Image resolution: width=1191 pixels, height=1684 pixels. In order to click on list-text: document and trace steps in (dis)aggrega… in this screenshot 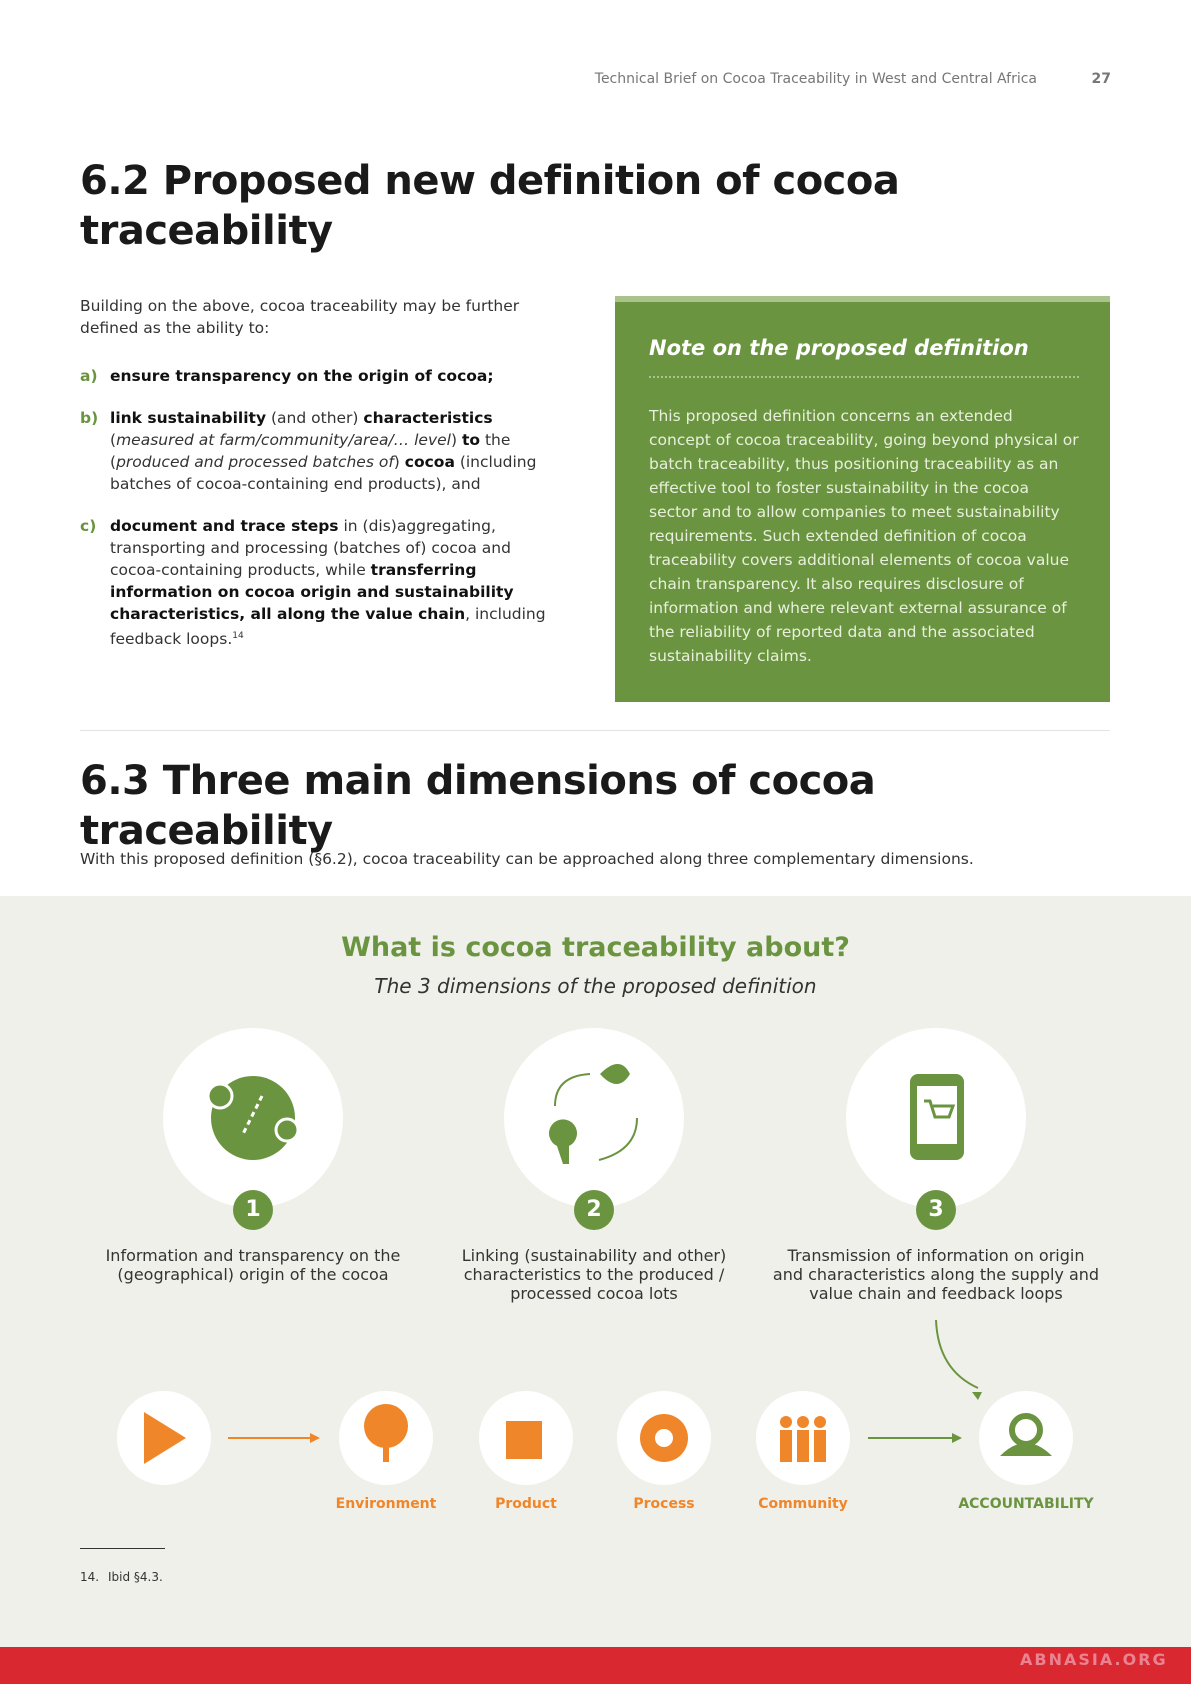, I will do `click(330, 582)`.